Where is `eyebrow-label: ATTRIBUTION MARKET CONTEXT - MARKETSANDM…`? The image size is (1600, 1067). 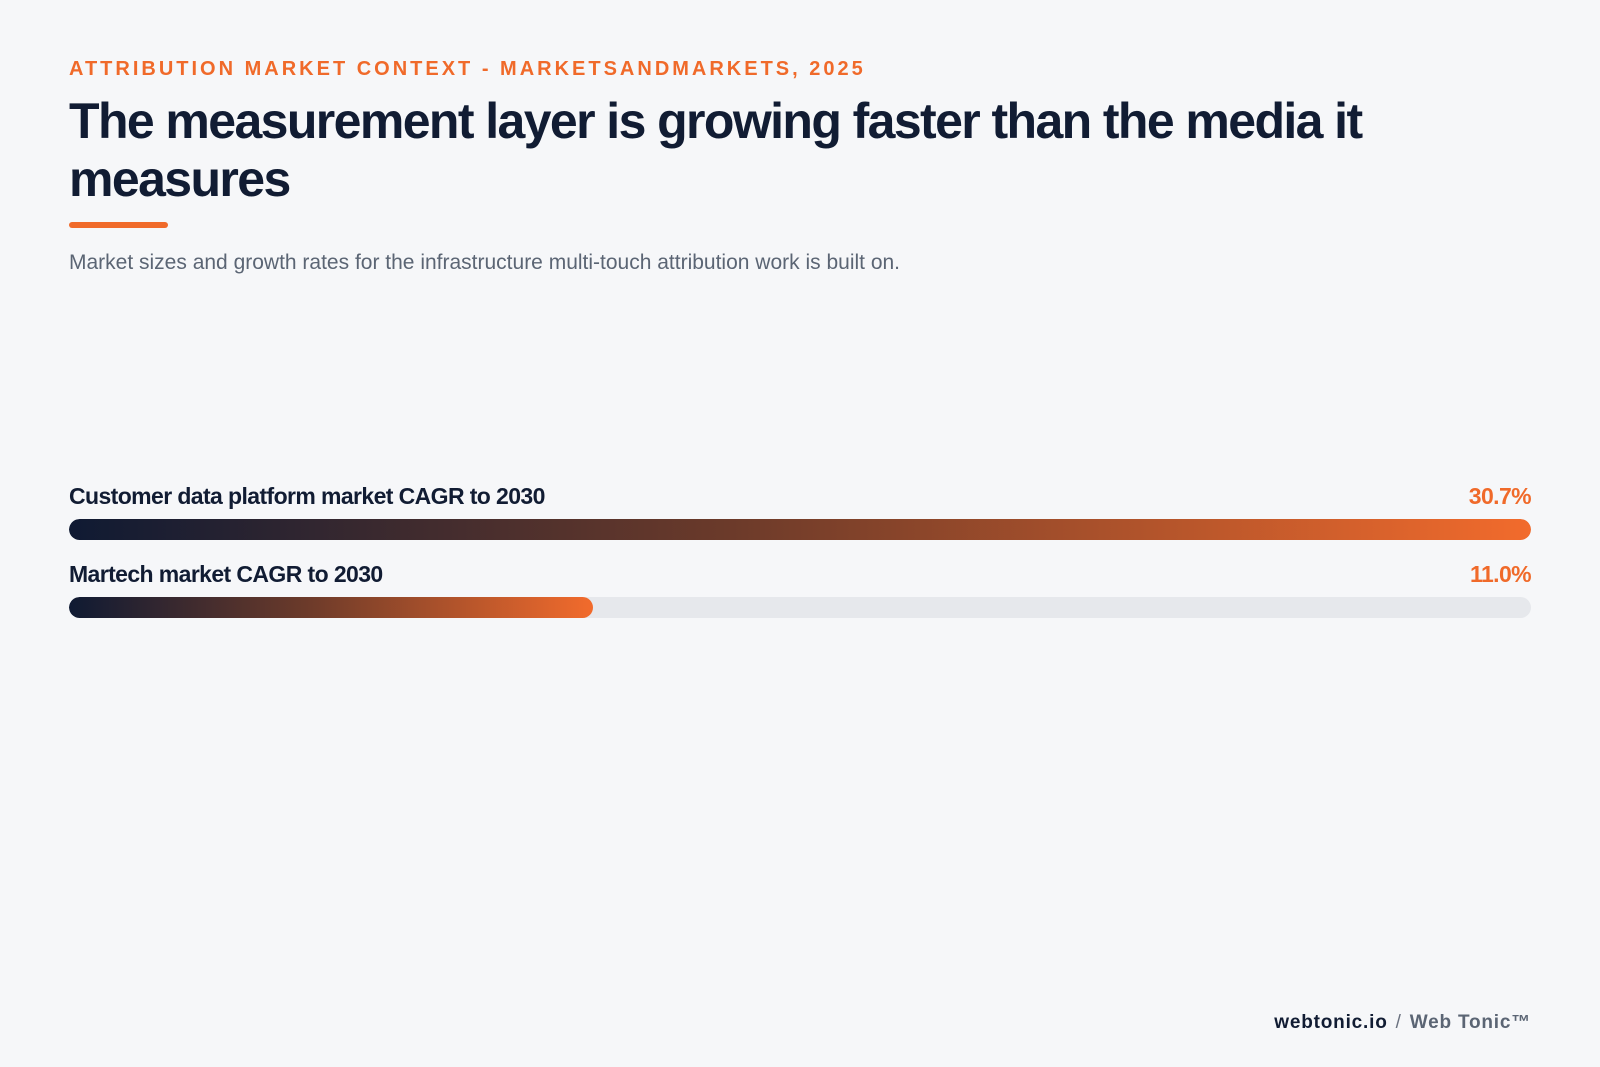
eyebrow-label: ATTRIBUTION MARKET CONTEXT - MARKETSANDM… is located at coordinates (467, 69).